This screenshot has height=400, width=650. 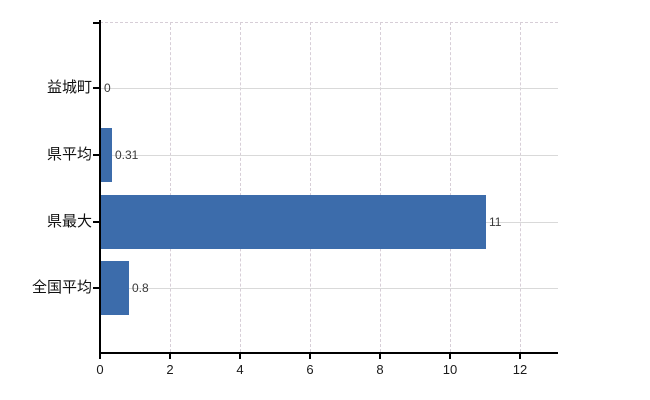 What do you see at coordinates (520, 369) in the screenshot?
I see `x-tick-label: 12` at bounding box center [520, 369].